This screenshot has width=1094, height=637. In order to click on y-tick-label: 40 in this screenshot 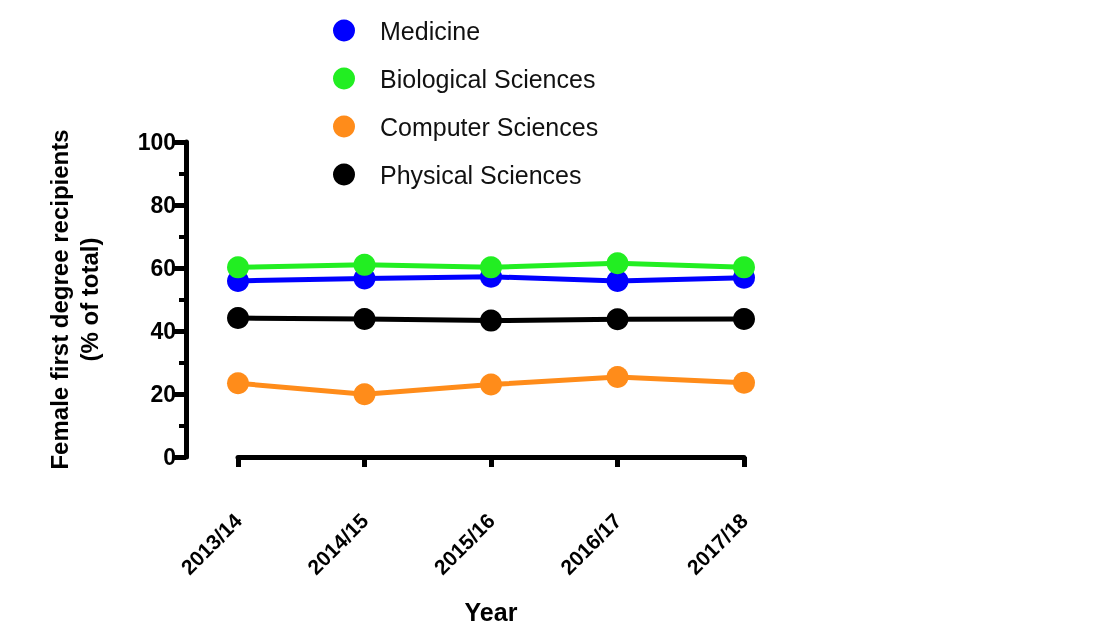, I will do `click(163, 331)`.